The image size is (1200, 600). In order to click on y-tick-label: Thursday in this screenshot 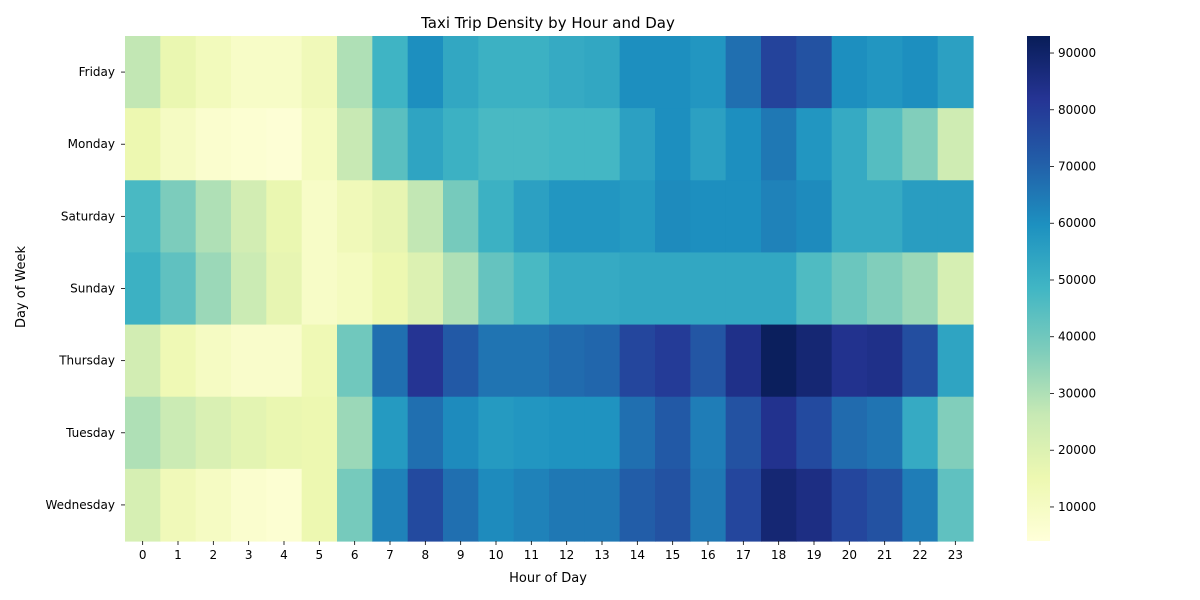, I will do `click(86, 361)`.